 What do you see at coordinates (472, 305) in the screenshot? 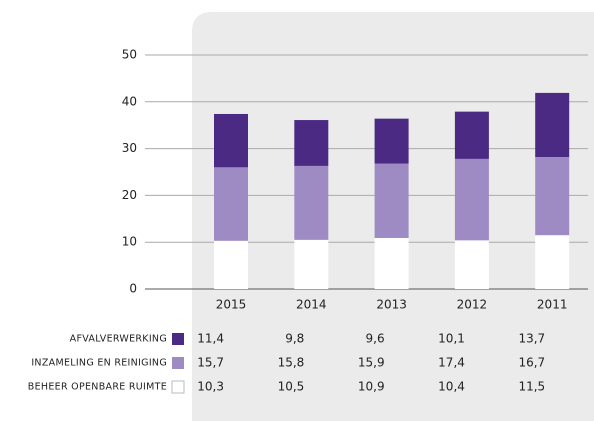
I see `x-tick-label: 2012` at bounding box center [472, 305].